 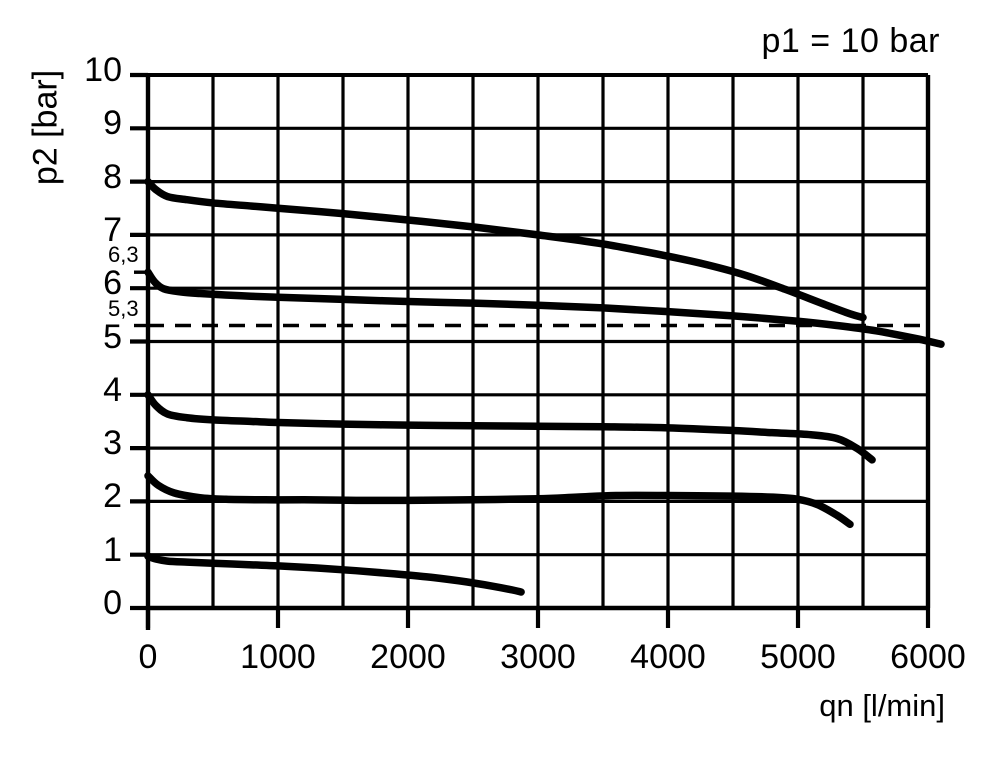 What do you see at coordinates (112, 229) in the screenshot?
I see `y-tick-label: 7` at bounding box center [112, 229].